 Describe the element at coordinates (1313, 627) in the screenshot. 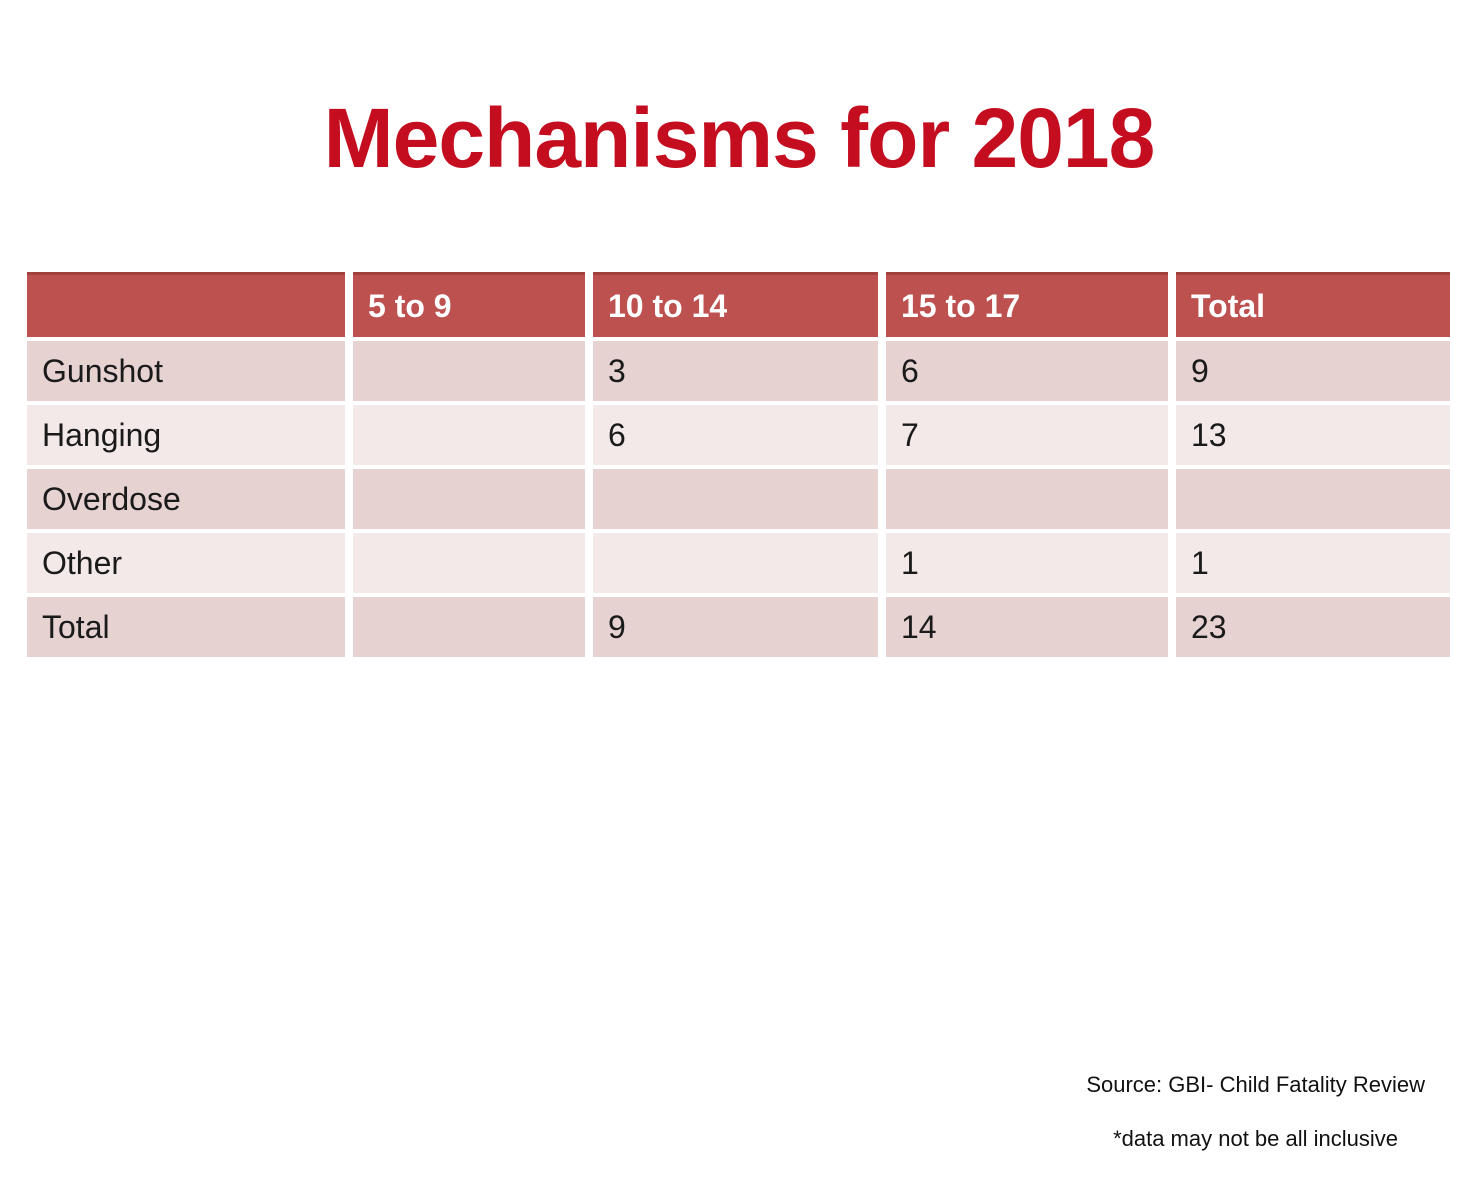

I see `cell-total-total: 23` at that location.